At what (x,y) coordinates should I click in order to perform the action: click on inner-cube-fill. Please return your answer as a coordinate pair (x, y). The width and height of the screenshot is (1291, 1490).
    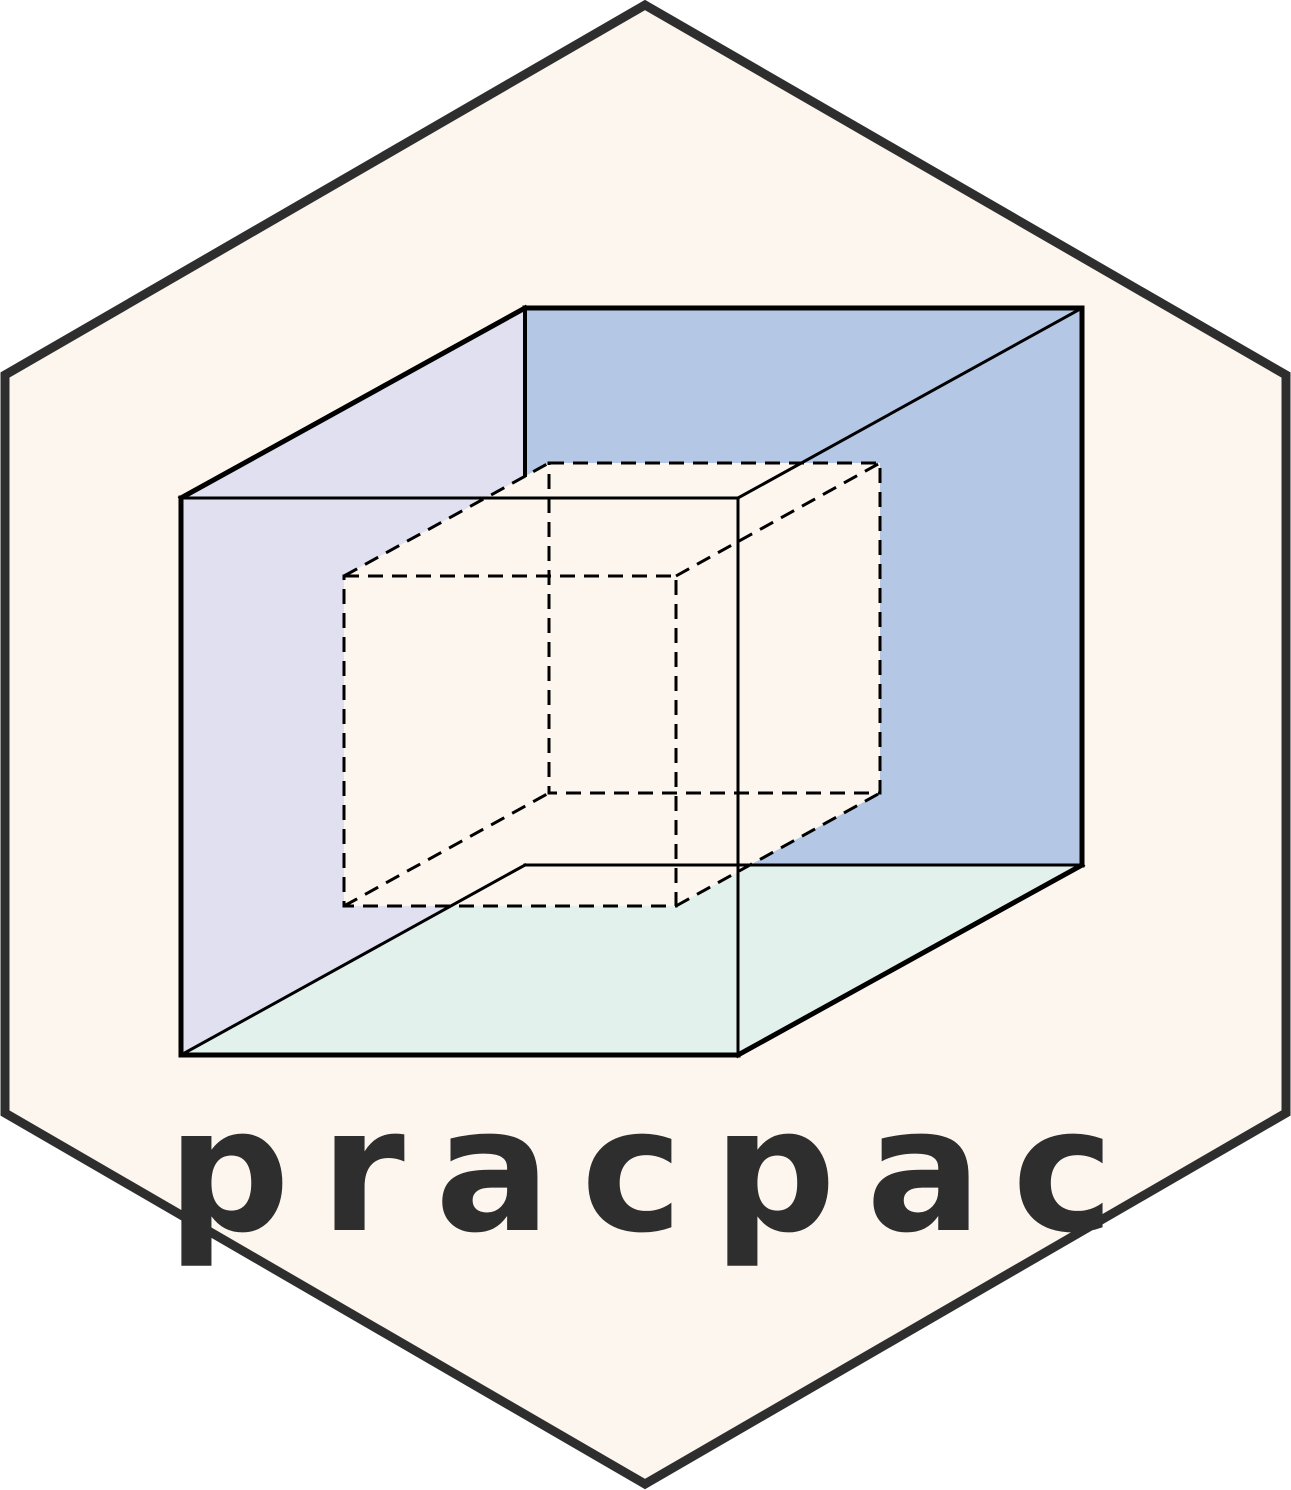
    Looking at the image, I should click on (612, 684).